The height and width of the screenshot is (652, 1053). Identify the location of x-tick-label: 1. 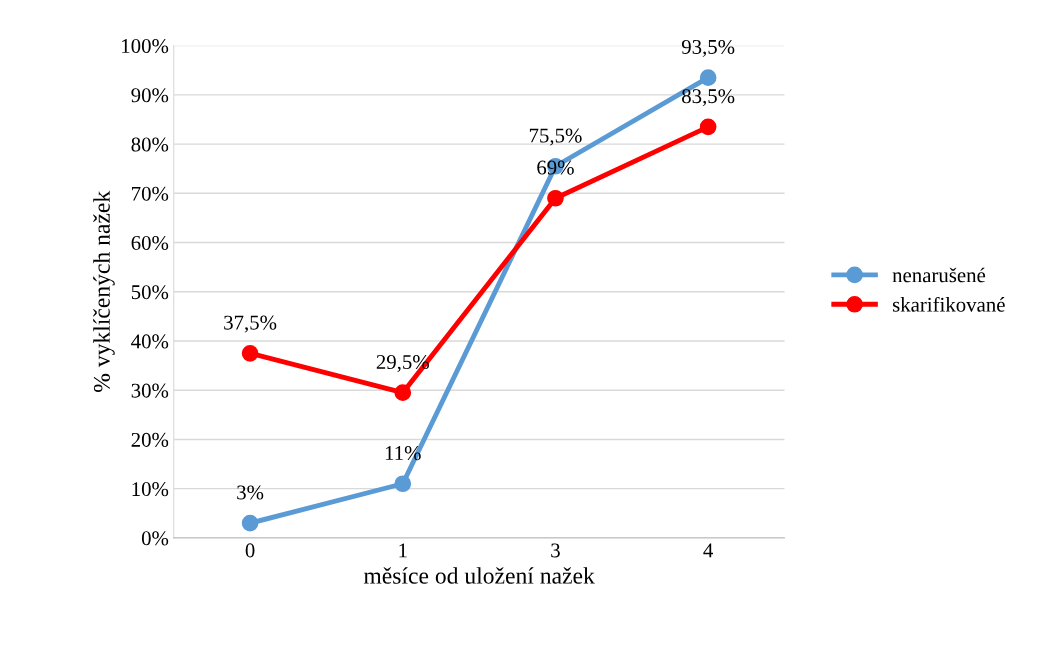
(403, 550).